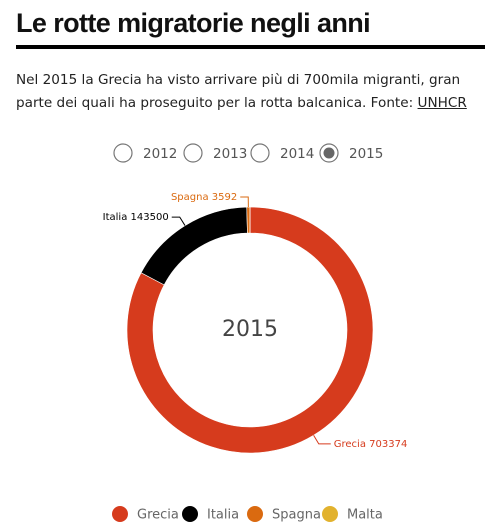 The width and height of the screenshot is (491, 526). What do you see at coordinates (193, 23) in the screenshot?
I see `page-title: Le rotte migratorie negli anni` at bounding box center [193, 23].